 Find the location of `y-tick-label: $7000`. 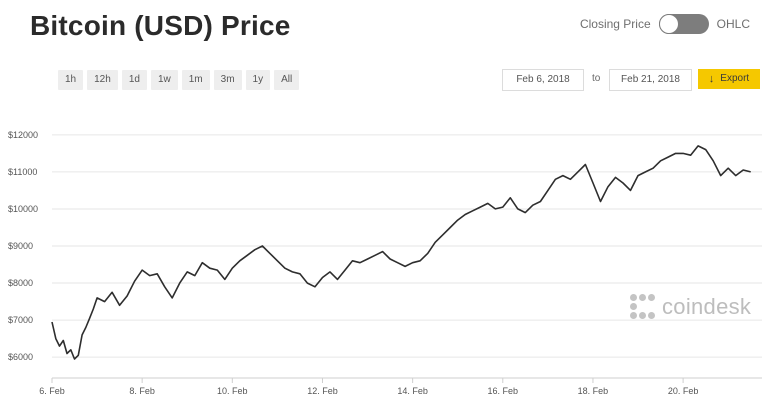

y-tick-label: $7000 is located at coordinates (20, 320).